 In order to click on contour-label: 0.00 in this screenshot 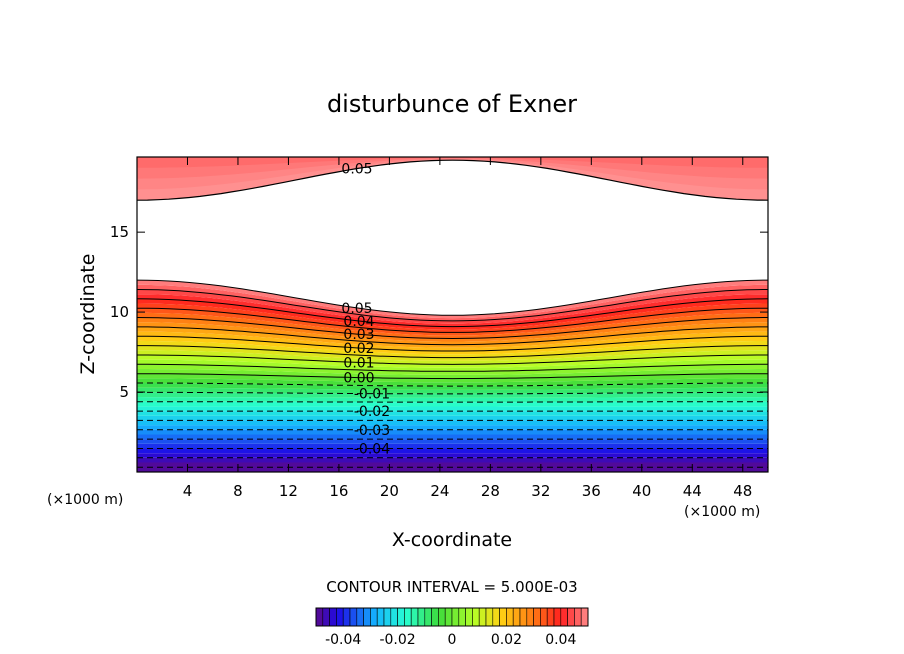, I will do `click(358, 379)`.